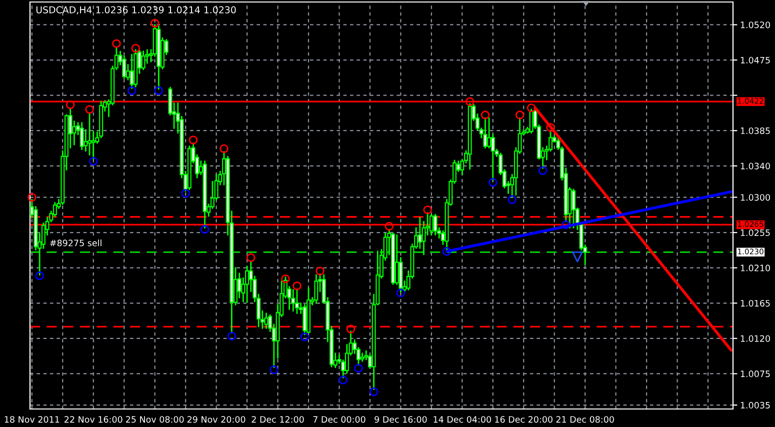  I want to click on x-tick-label: 29 Nov 20:00, so click(216, 419).